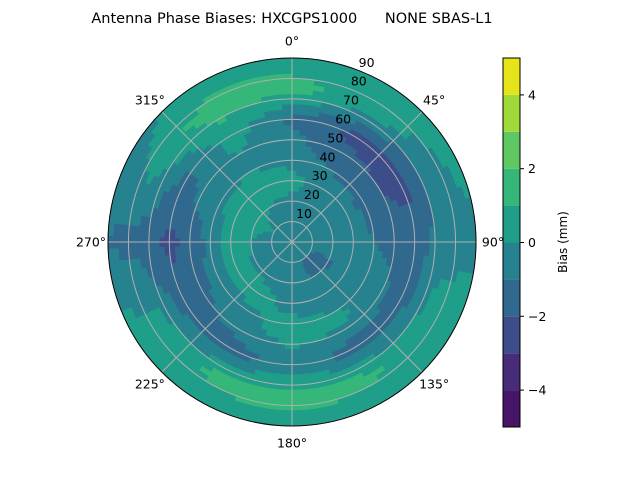 The width and height of the screenshot is (640, 480). What do you see at coordinates (563, 242) in the screenshot?
I see `colorbar-label: Bias (mm)` at bounding box center [563, 242].